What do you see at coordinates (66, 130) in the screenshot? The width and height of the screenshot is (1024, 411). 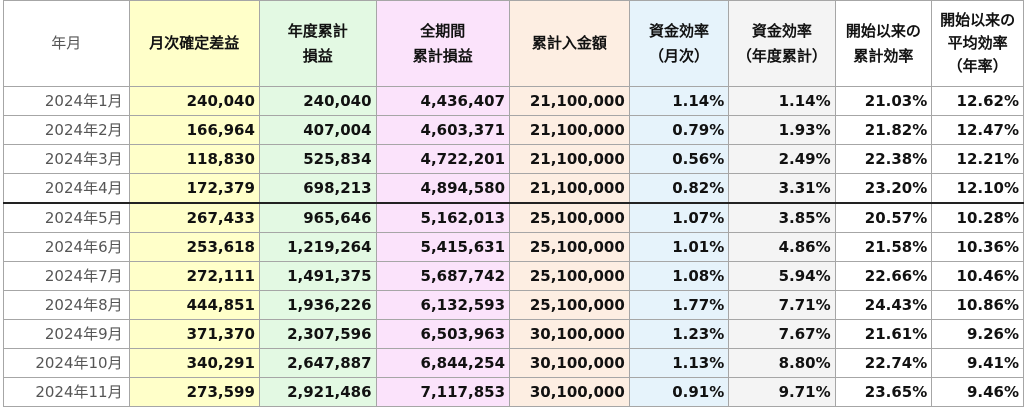 I see `cell-month: 2024年2月` at bounding box center [66, 130].